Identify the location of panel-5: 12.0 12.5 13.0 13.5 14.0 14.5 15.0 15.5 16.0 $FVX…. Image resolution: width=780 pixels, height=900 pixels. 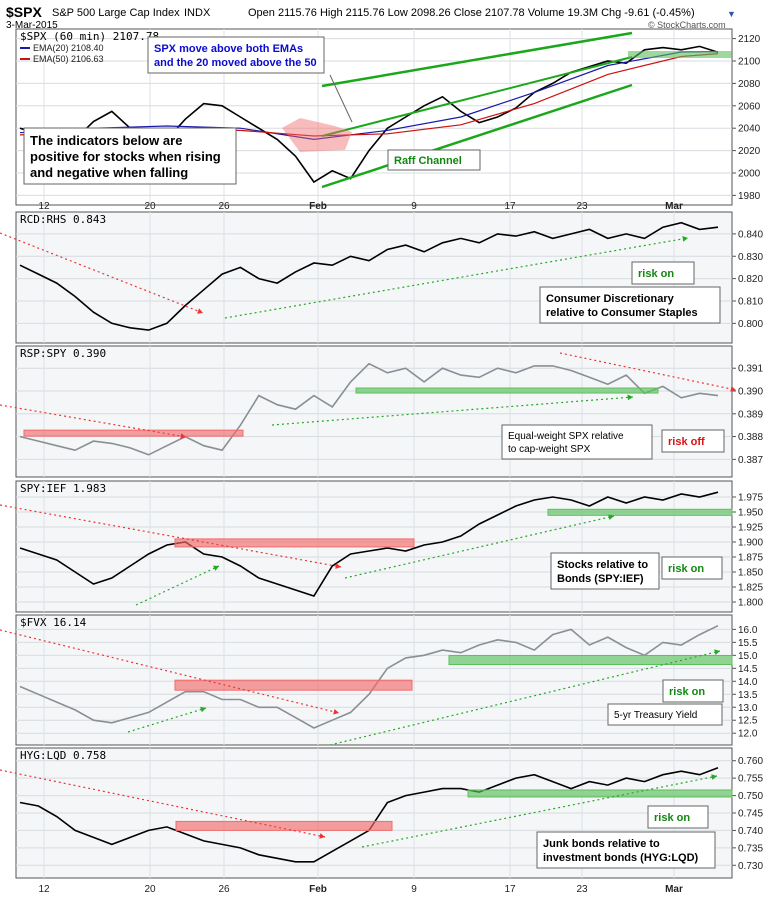
(379, 680).